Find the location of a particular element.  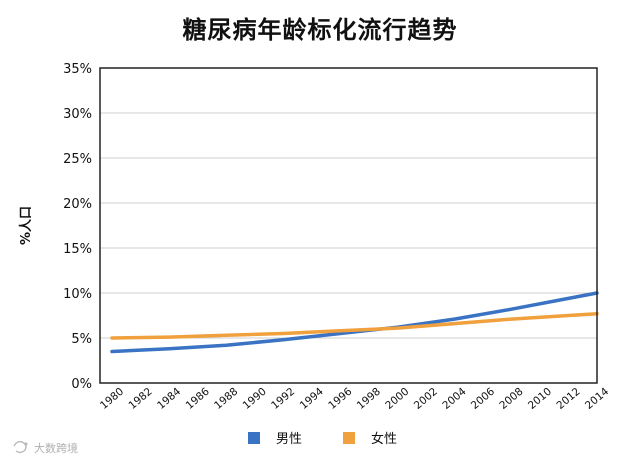

y-tick-label: 25% is located at coordinates (77, 159).